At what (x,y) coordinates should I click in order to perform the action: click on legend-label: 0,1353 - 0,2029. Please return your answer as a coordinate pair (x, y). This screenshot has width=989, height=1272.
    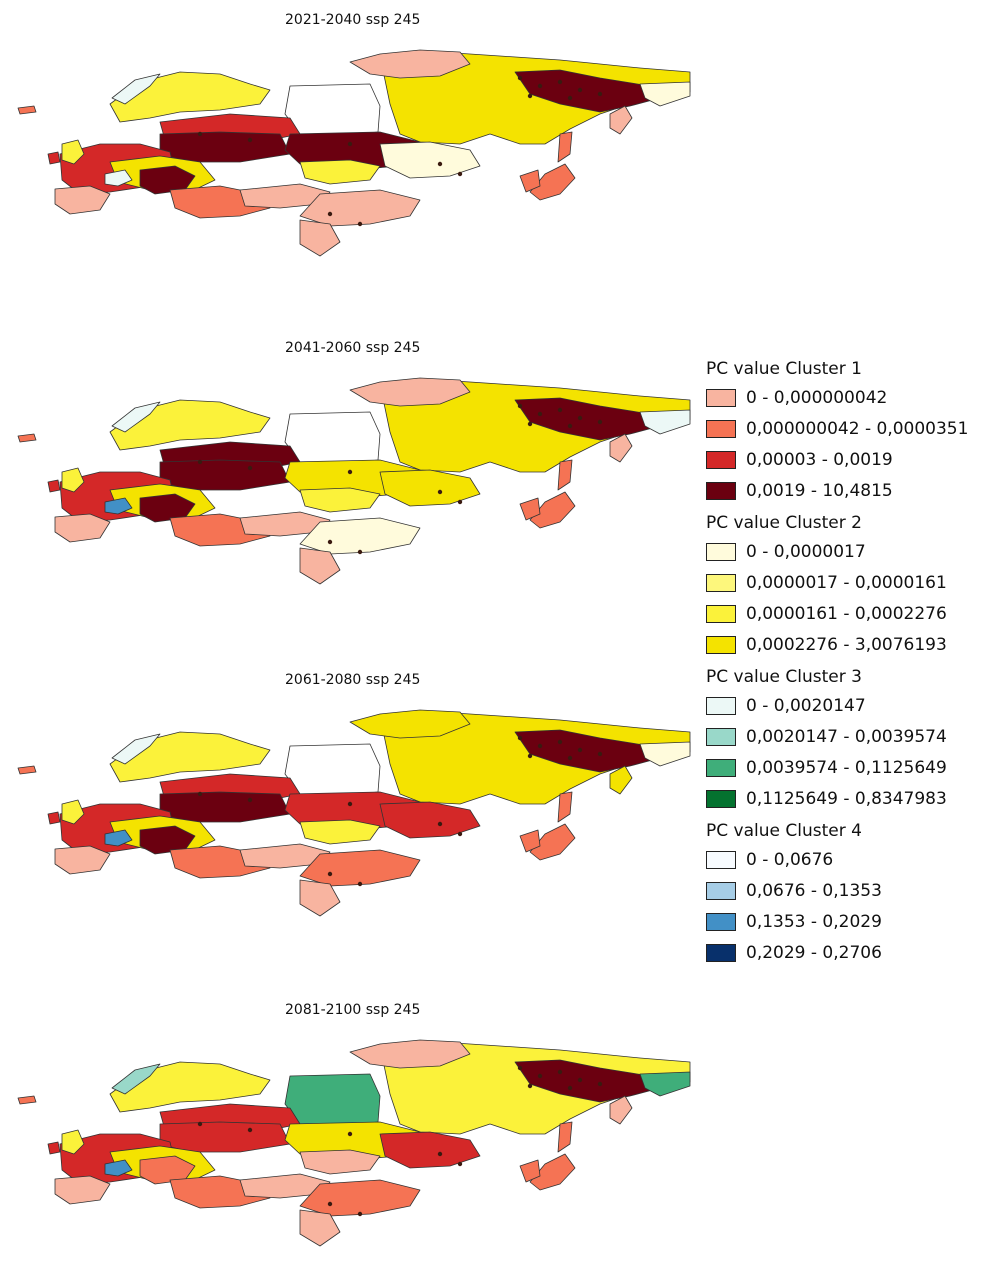
    Looking at the image, I should click on (814, 921).